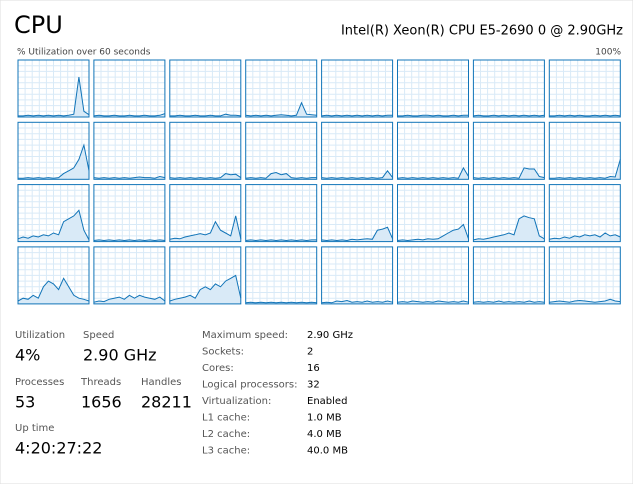  Describe the element at coordinates (101, 402) in the screenshot. I see `stat-value: 1656` at that location.